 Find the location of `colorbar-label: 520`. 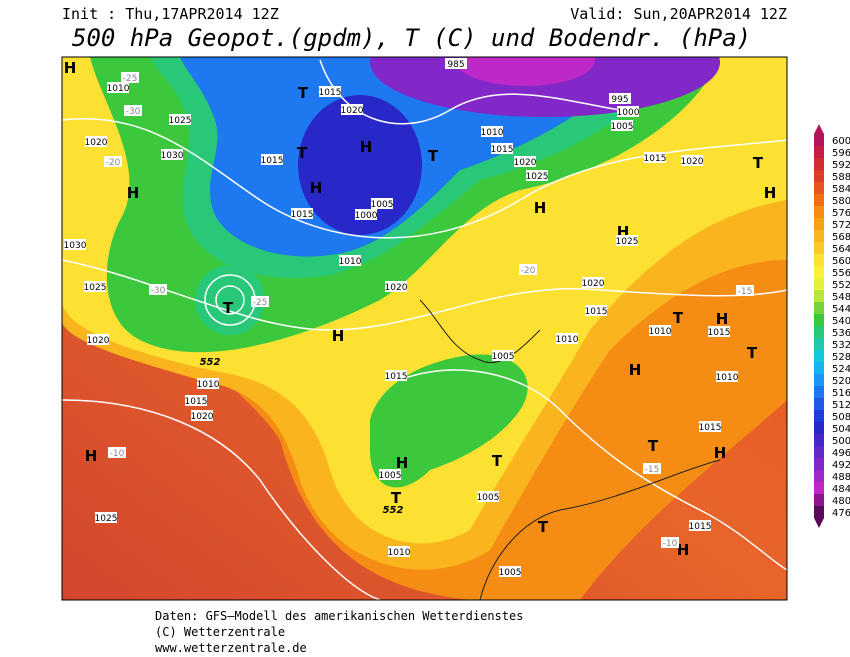

colorbar-label: 520 is located at coordinates (841, 381).